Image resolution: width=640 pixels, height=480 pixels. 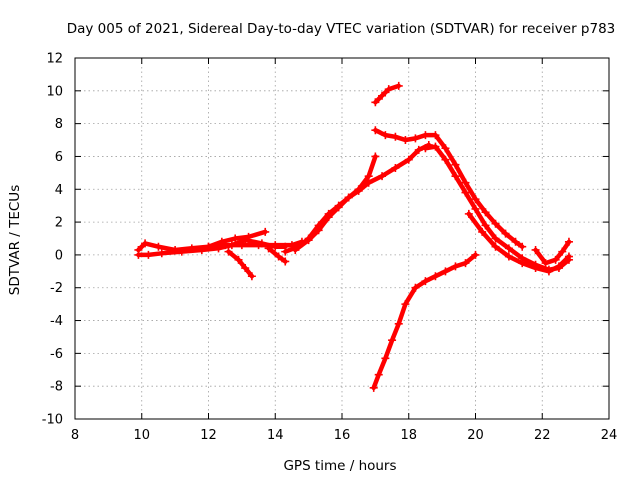 What do you see at coordinates (59, 190) in the screenshot?
I see `y-tick-label: 4` at bounding box center [59, 190].